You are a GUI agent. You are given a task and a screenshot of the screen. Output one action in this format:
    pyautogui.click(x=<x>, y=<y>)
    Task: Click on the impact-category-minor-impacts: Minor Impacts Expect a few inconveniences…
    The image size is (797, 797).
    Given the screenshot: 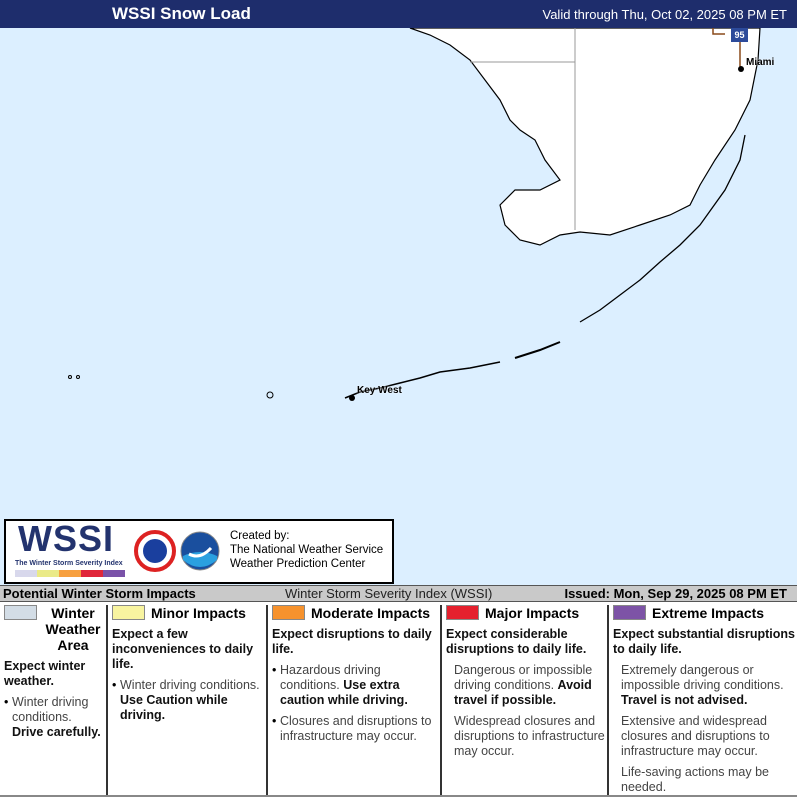 What is the action you would take?
    pyautogui.click(x=185, y=700)
    